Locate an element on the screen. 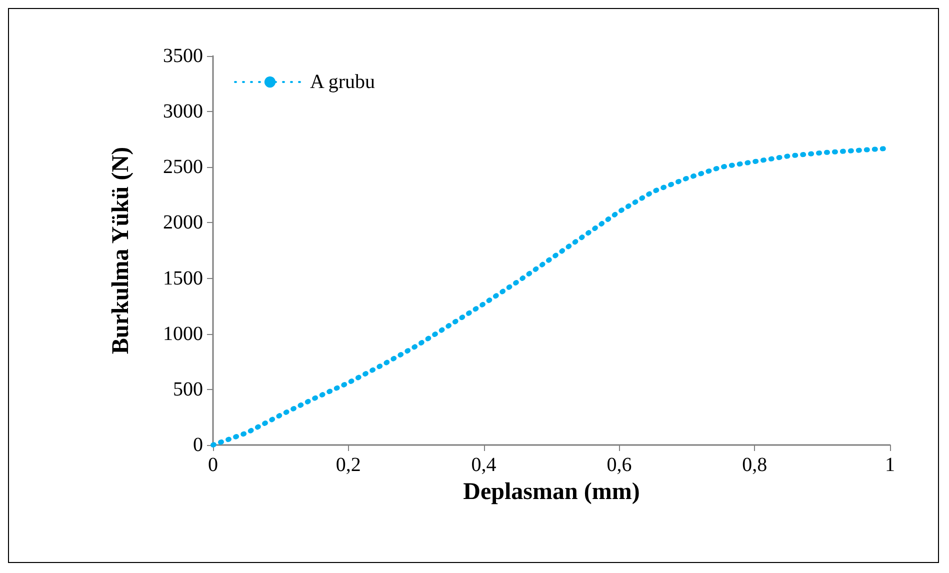 The height and width of the screenshot is (573, 949). x-tick-label: 0,6 is located at coordinates (619, 465).